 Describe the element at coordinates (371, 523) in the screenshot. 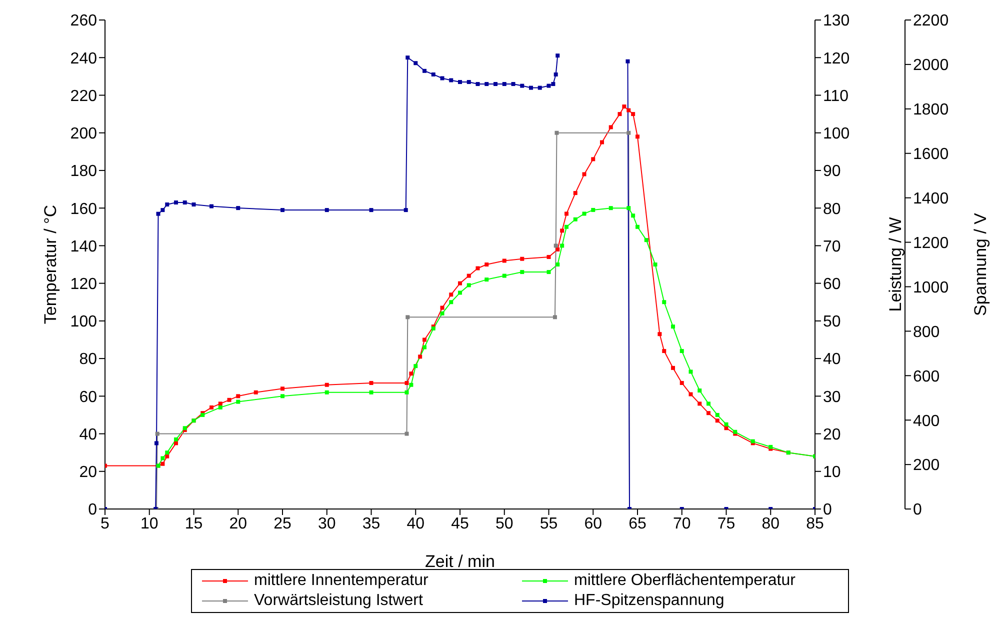

I see `x-tick-label: 35` at that location.